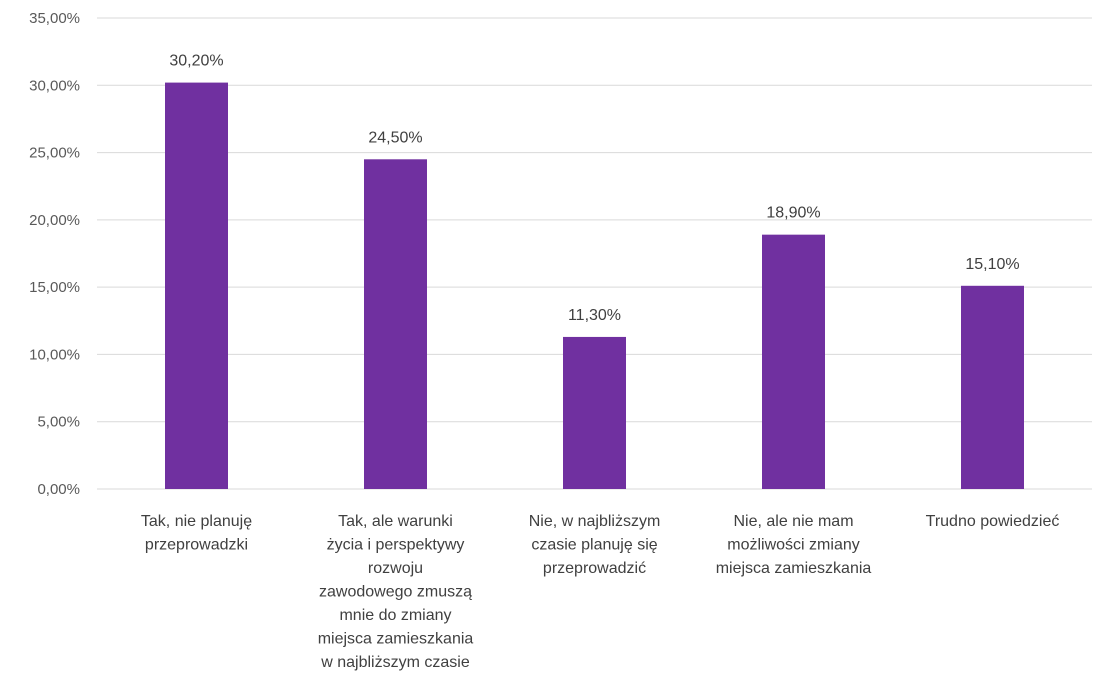  I want to click on data-label: 30,20%, so click(196, 61).